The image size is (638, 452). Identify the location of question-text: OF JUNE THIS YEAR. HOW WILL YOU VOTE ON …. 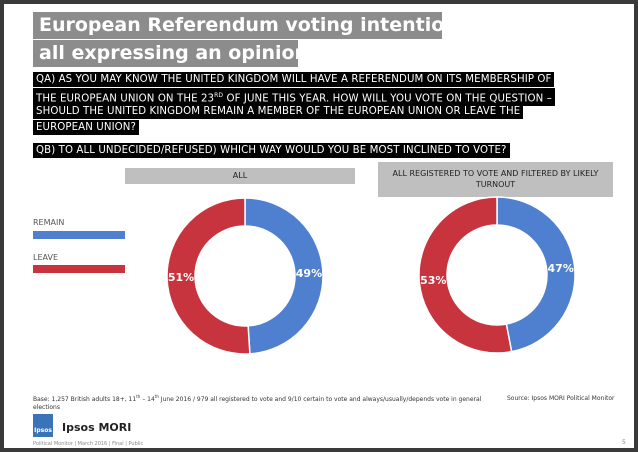
(389, 99).